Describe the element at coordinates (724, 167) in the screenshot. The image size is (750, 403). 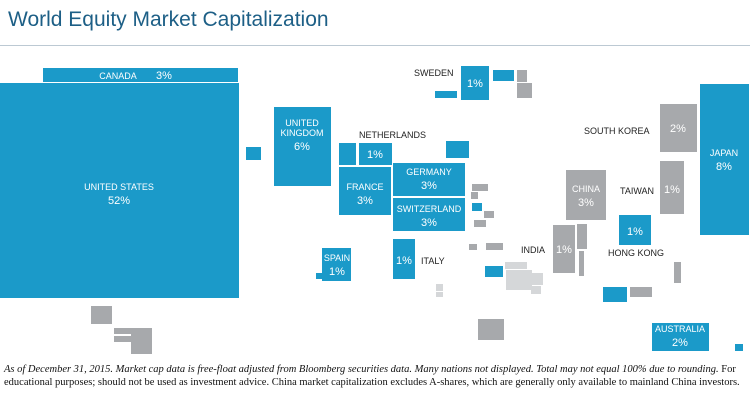
I see `value-japan: 8%` at that location.